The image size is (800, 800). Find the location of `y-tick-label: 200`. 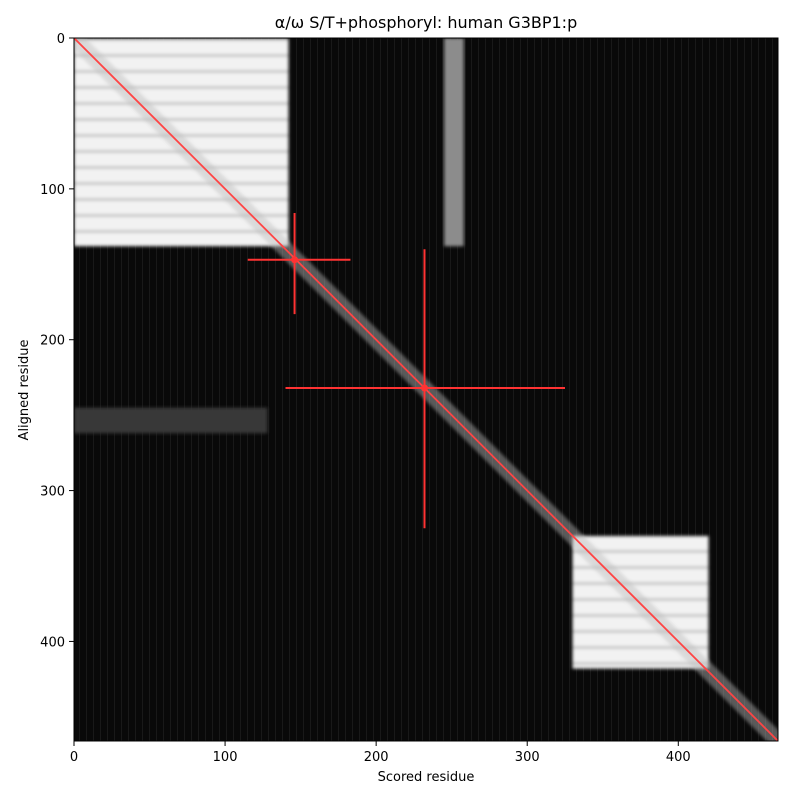

y-tick-label: 200 is located at coordinates (52, 341).